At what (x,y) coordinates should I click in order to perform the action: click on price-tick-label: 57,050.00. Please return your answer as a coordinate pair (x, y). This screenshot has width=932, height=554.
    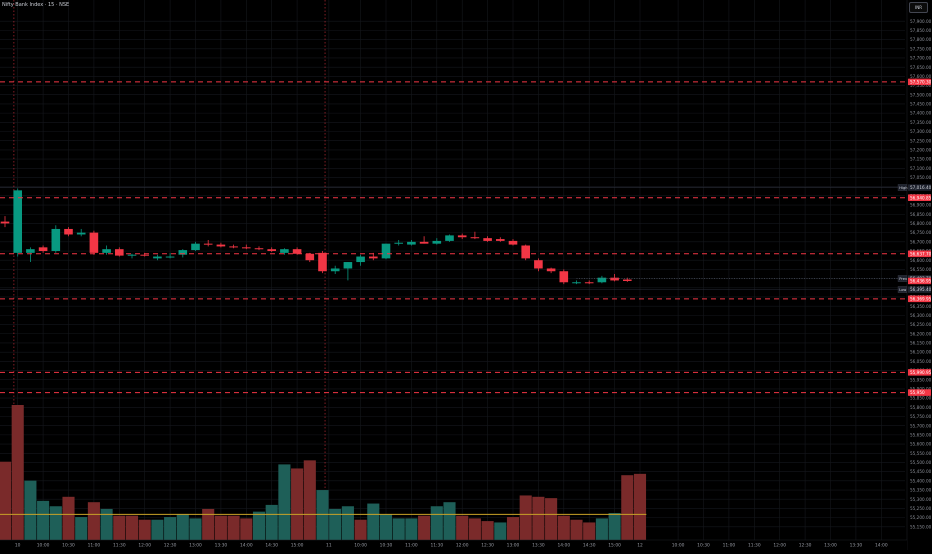
    Looking at the image, I should click on (921, 177).